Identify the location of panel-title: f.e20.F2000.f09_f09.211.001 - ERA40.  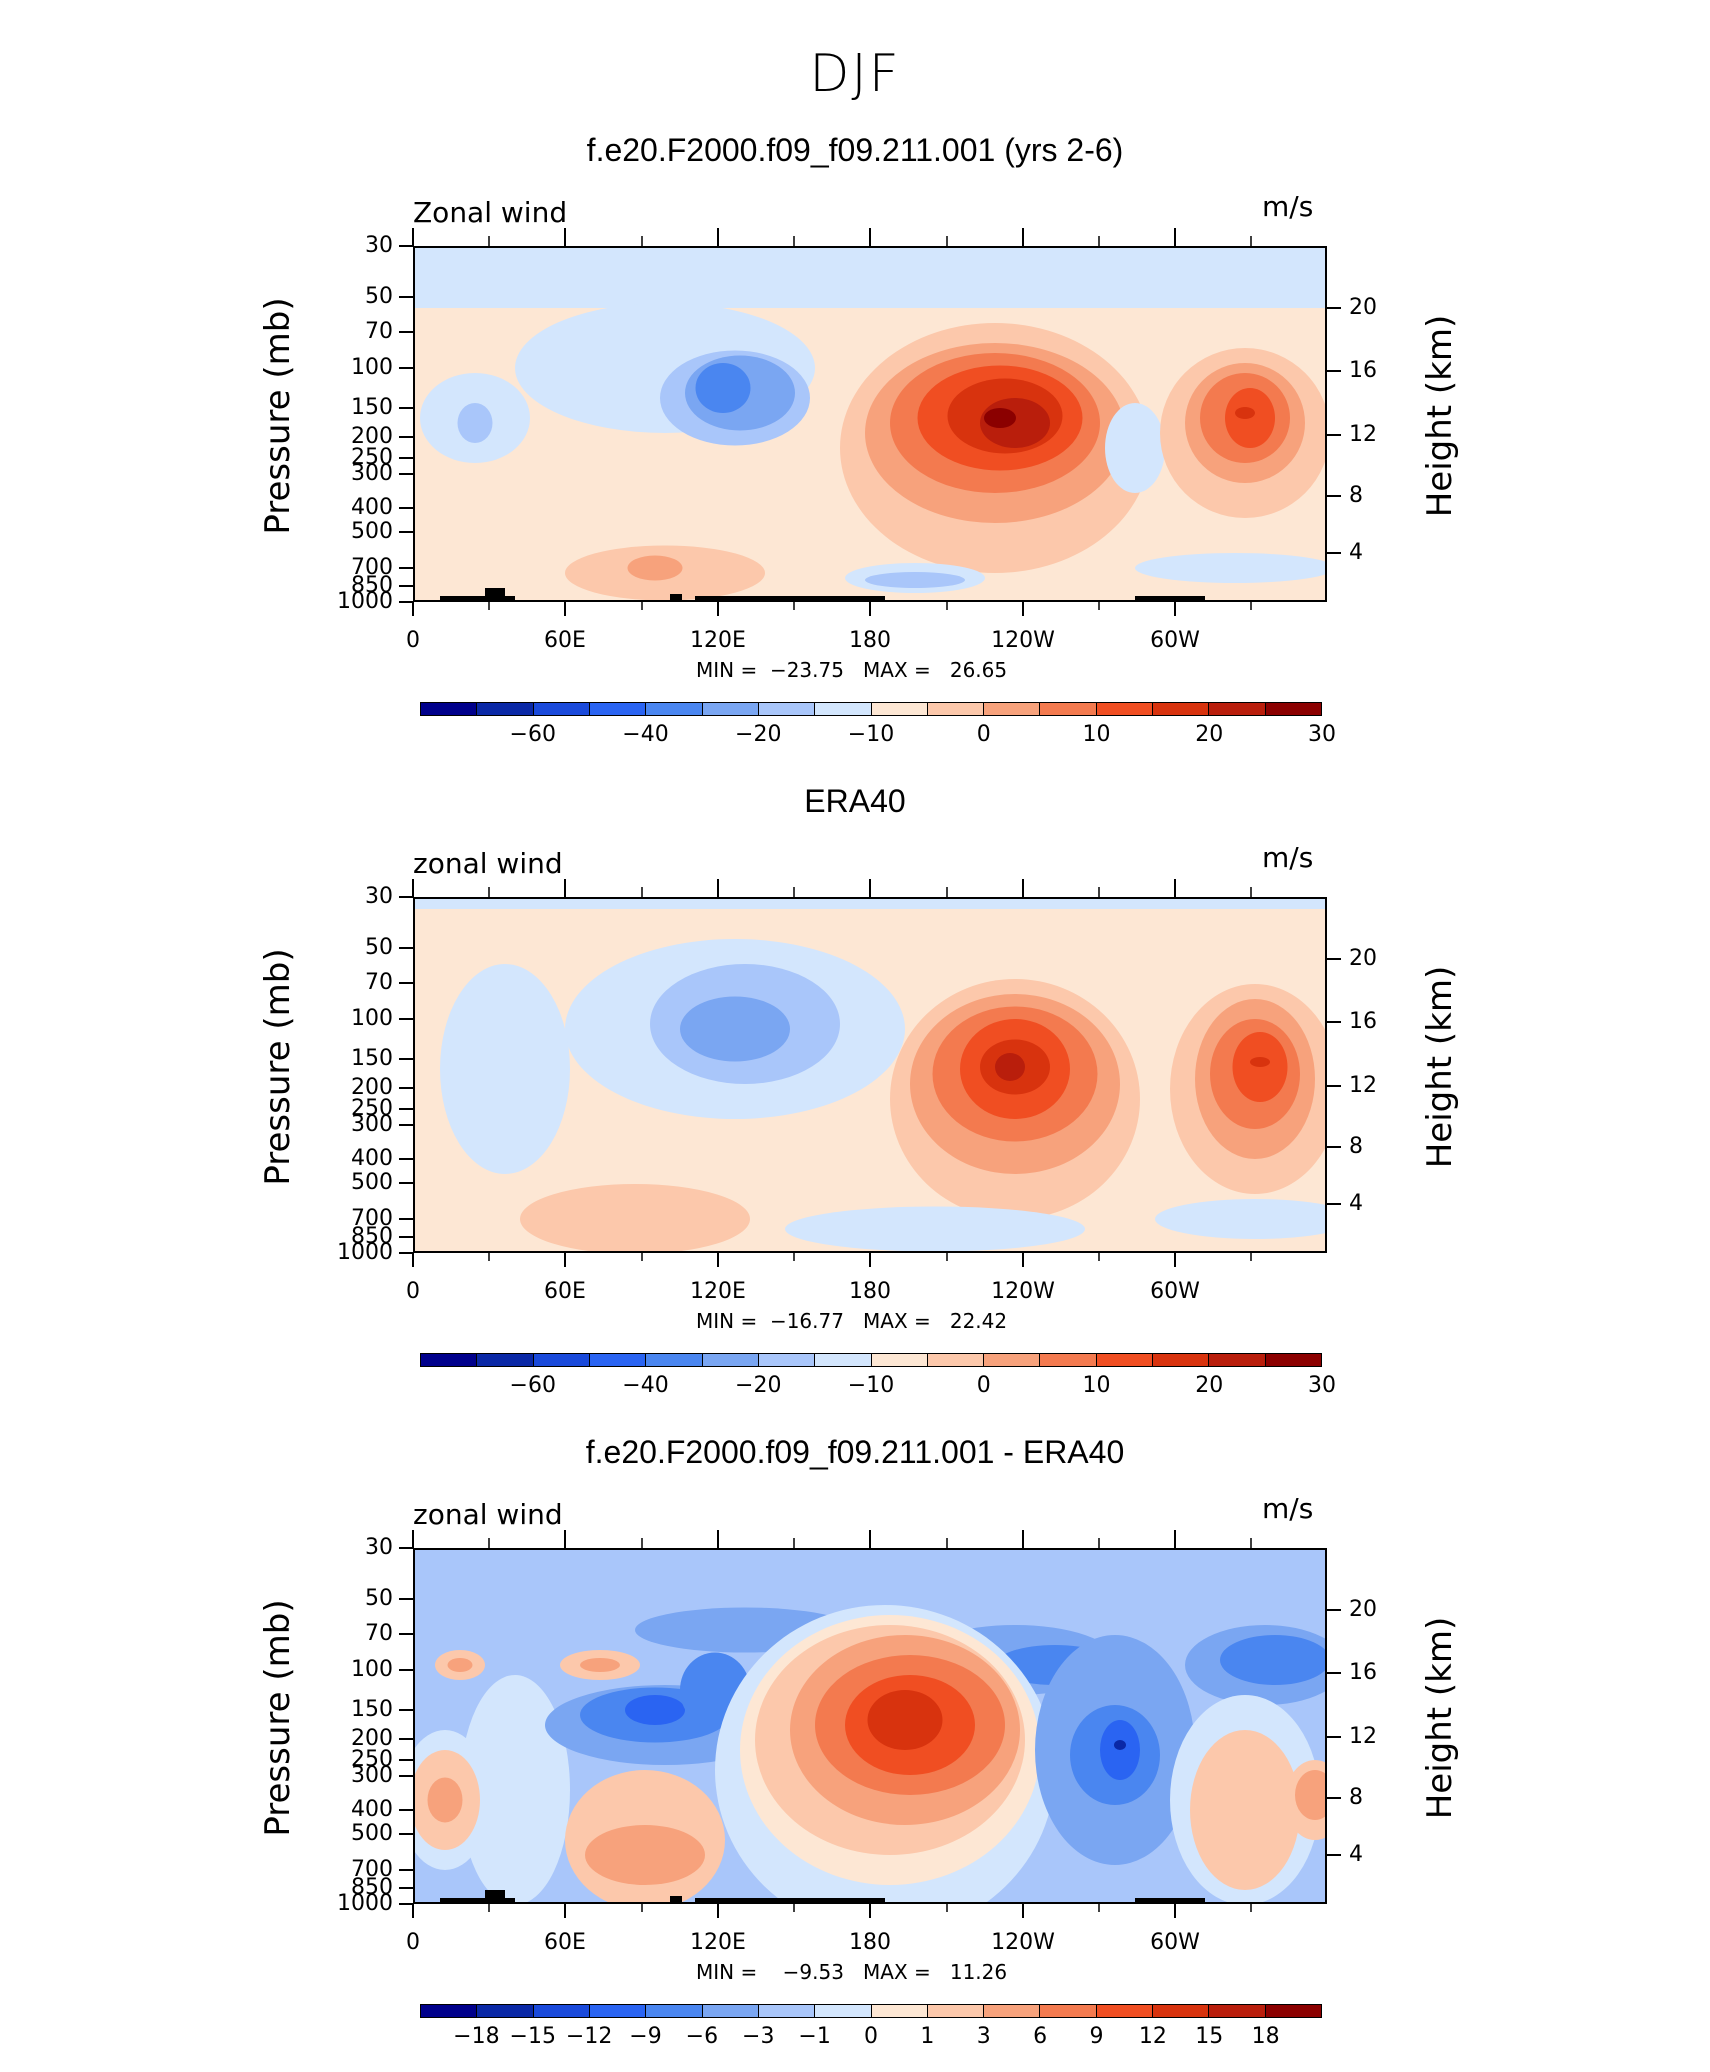
(855, 1452).